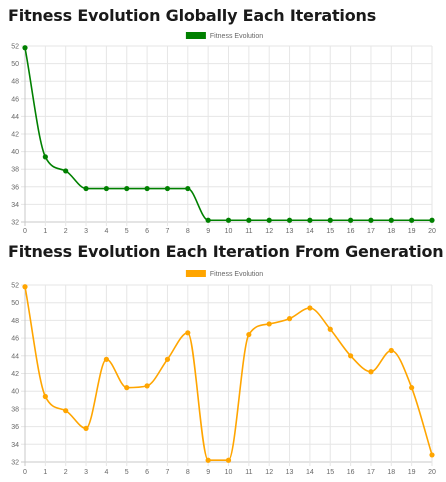 The image size is (446, 482). I want to click on y-tick-label: 38, so click(15, 170).